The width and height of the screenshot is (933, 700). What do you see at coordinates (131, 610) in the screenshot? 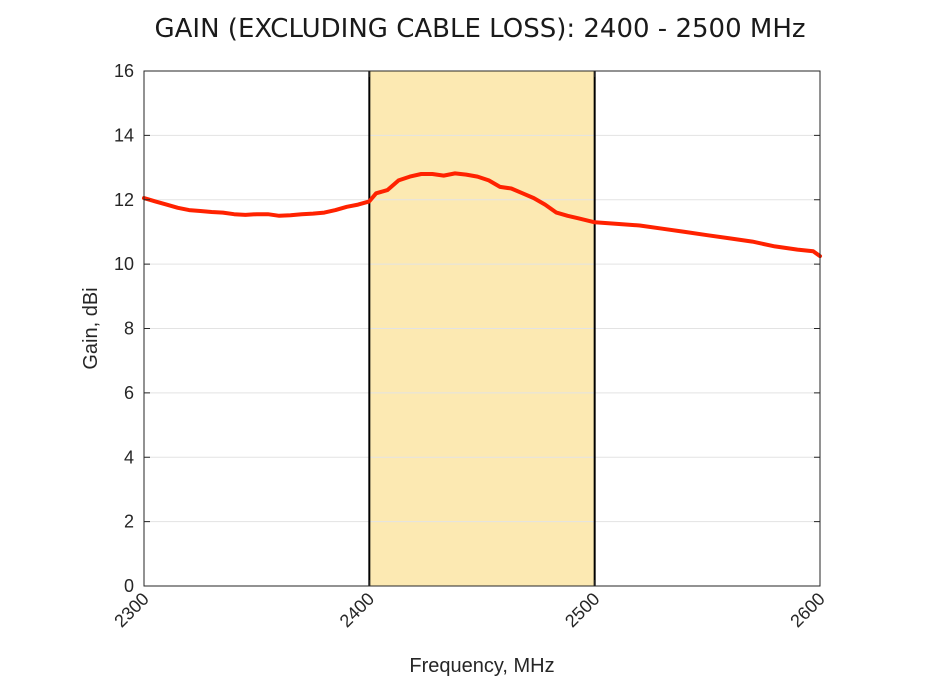
I see `x-tick-label: 2300` at bounding box center [131, 610].